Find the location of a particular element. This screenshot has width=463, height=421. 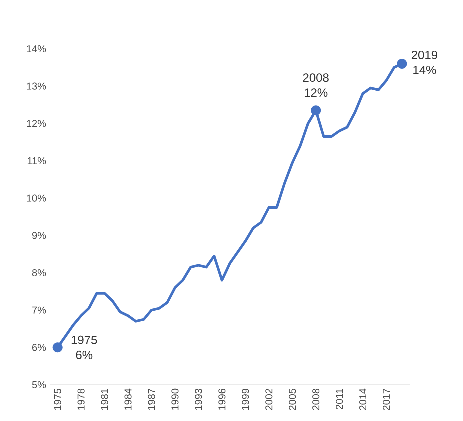

x-tick-label: 1984 is located at coordinates (128, 399).